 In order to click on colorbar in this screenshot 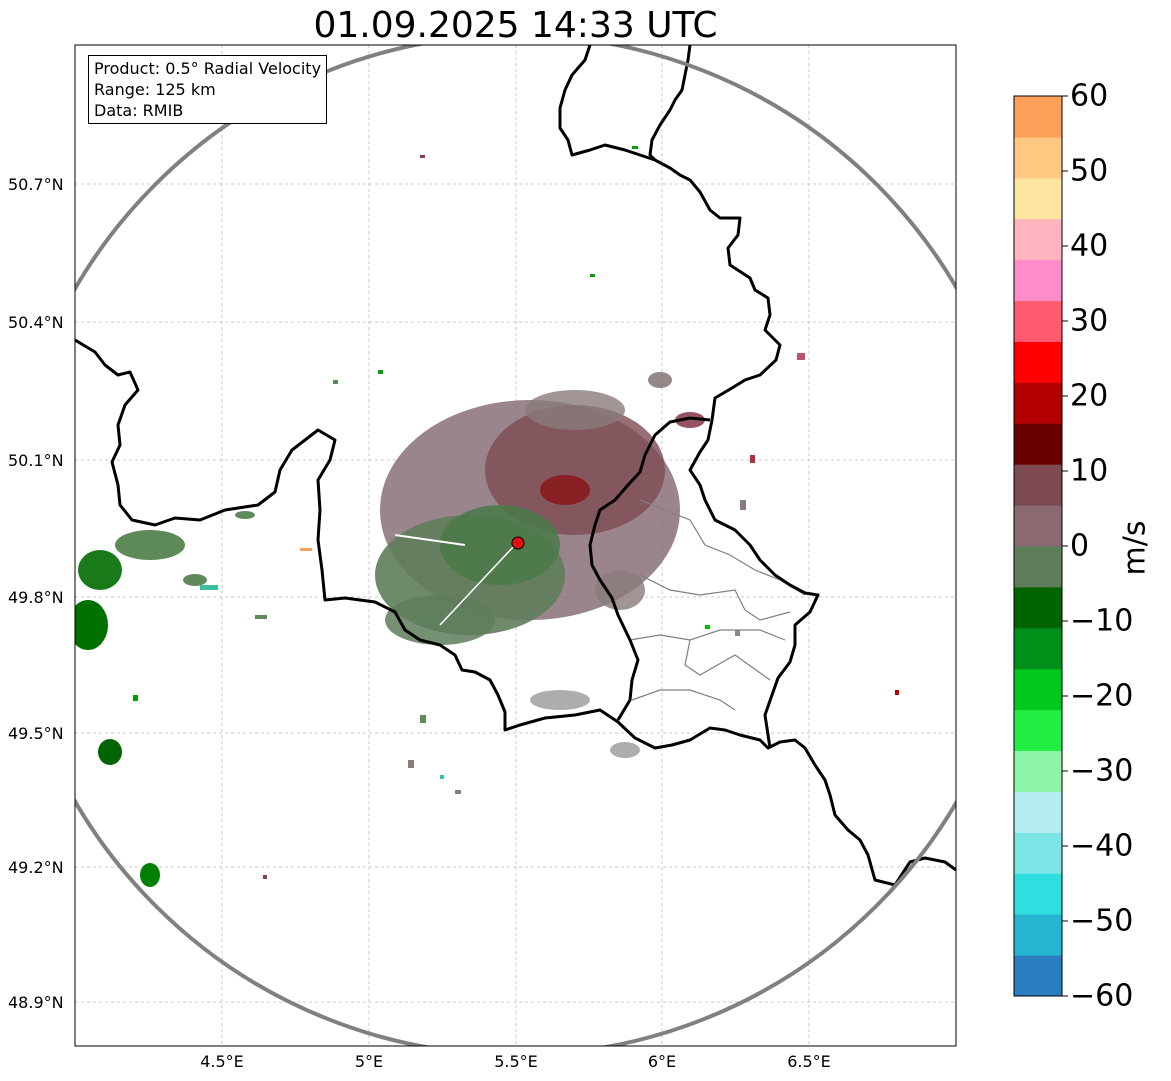, I will do `click(1038, 546)`.